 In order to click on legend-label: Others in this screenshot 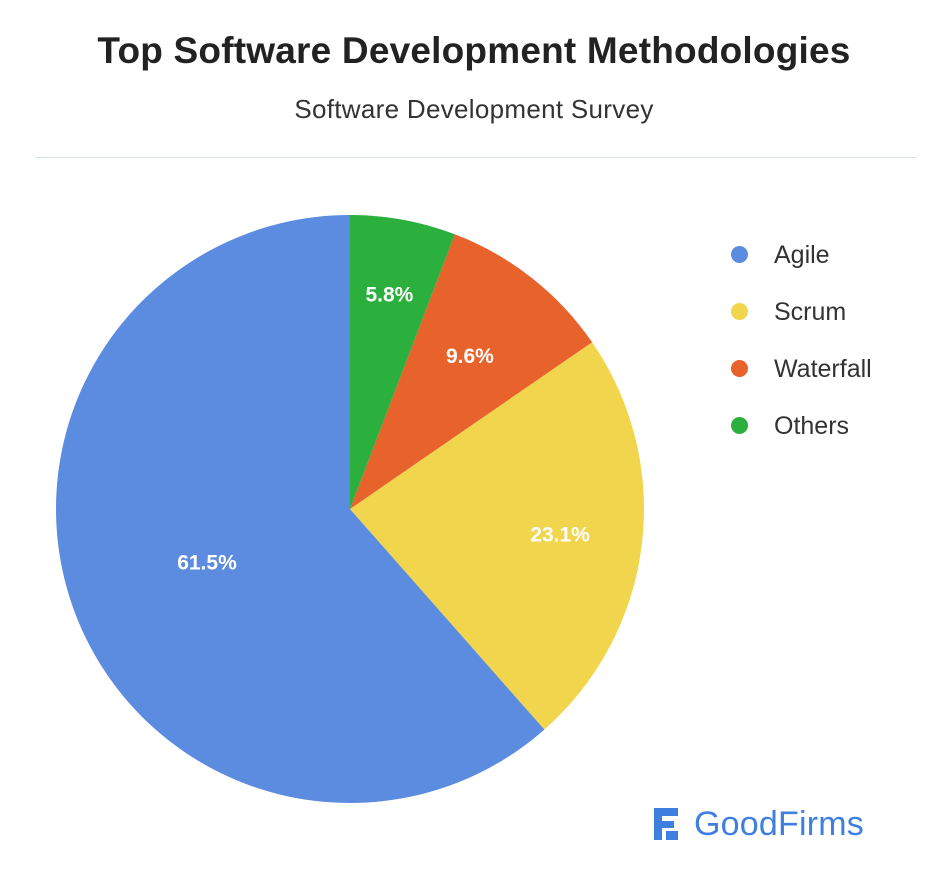, I will do `click(812, 425)`.